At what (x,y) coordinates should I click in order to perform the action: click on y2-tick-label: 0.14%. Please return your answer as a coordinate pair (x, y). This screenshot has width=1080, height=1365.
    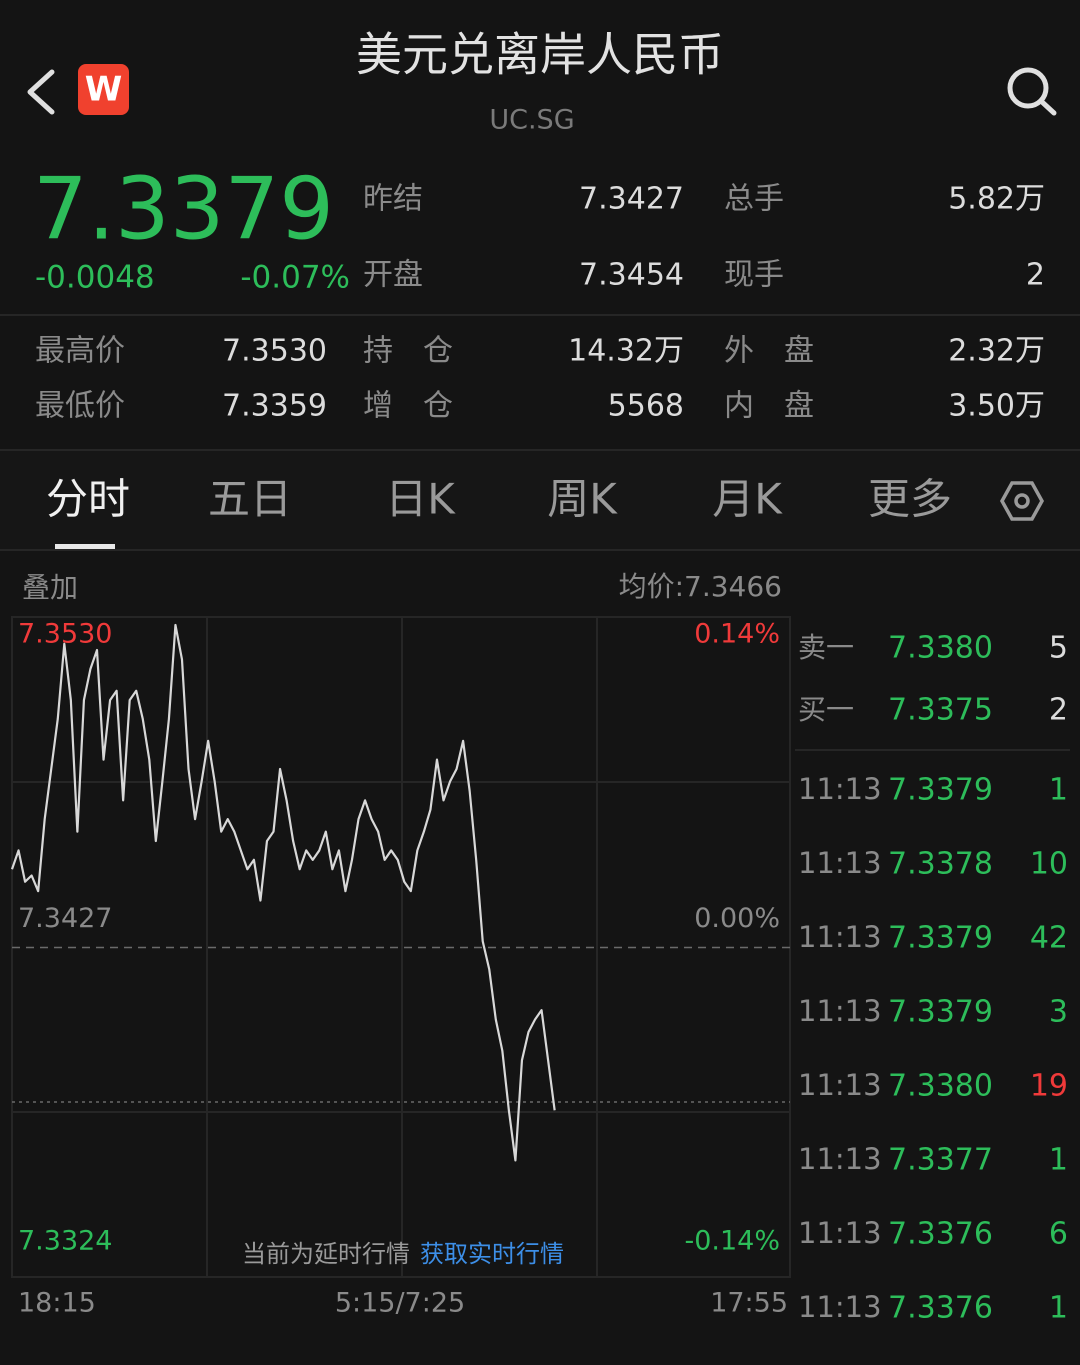
    Looking at the image, I should click on (737, 634).